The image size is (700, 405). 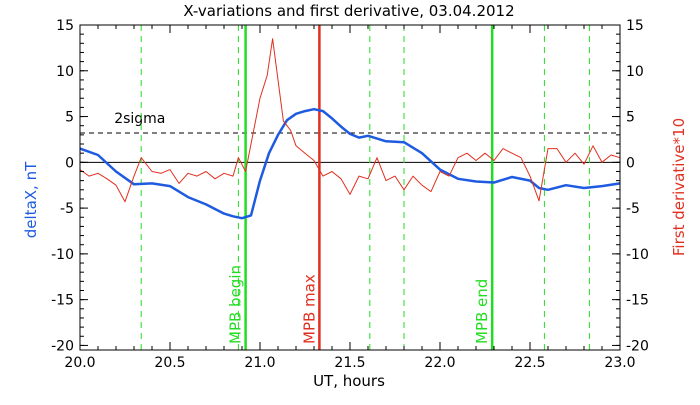 I want to click on x-tick-label: 22.0, so click(x=439, y=363).